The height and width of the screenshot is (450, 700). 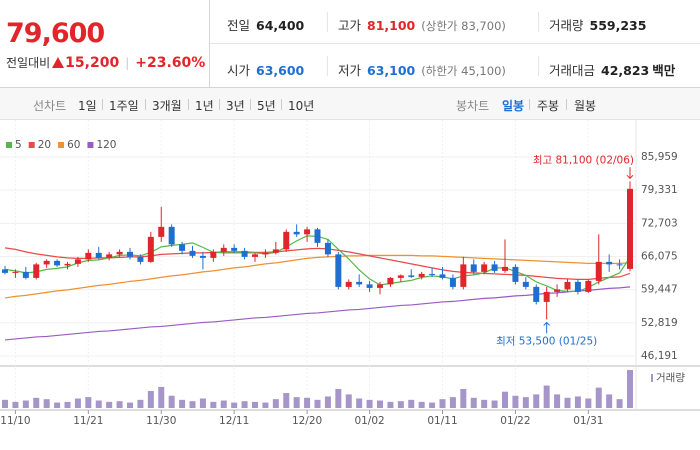 What do you see at coordinates (422, 69) in the screenshot?
I see `stat: 저가 63,100 (하한가 45,100)` at bounding box center [422, 69].